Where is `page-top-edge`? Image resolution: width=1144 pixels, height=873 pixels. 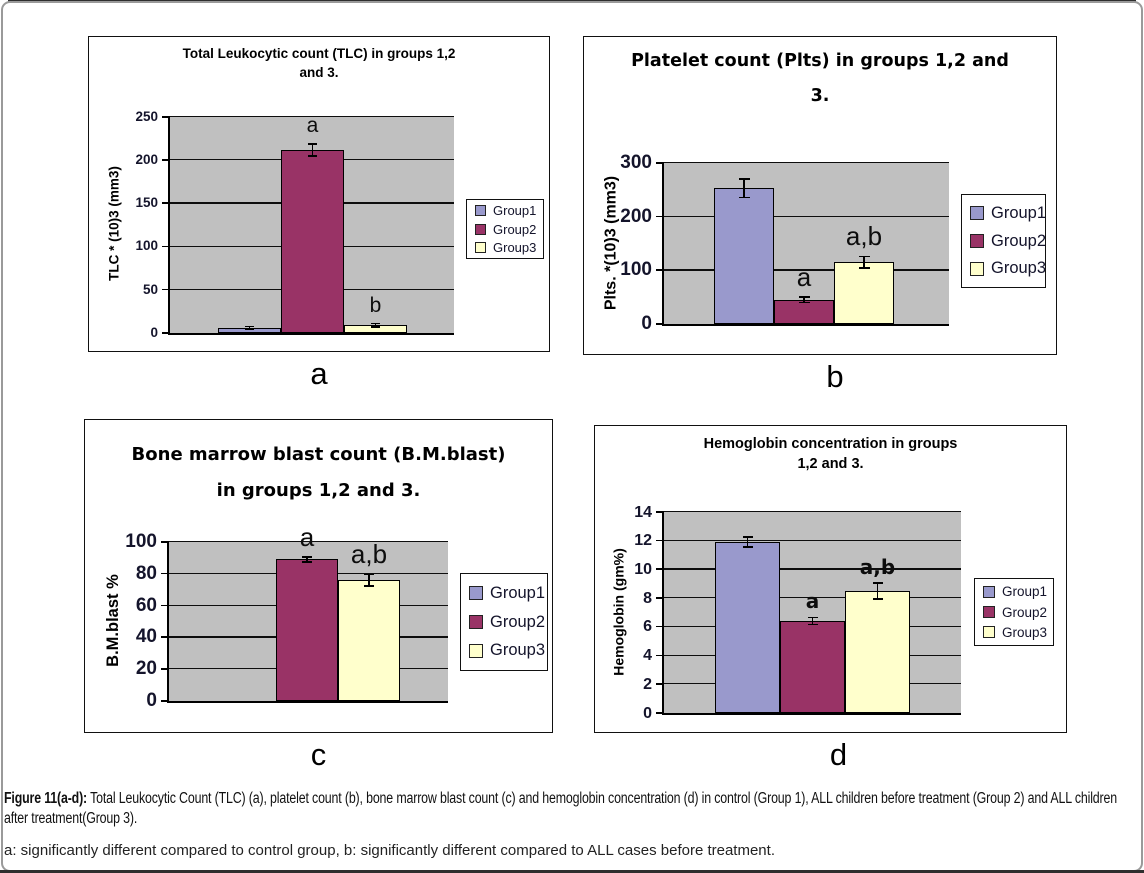
page-top-edge is located at coordinates (572, 1).